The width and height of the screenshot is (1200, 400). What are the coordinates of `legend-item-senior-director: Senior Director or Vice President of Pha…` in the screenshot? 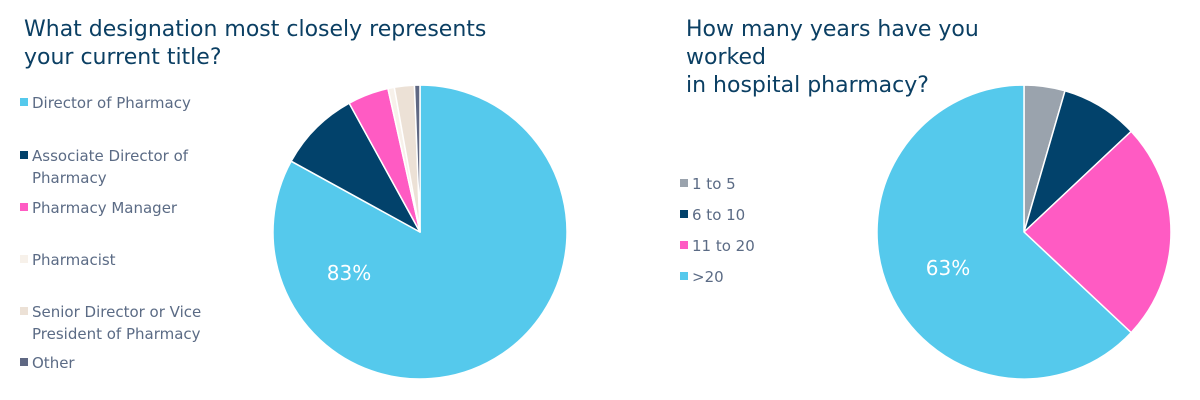 It's located at (110, 323).